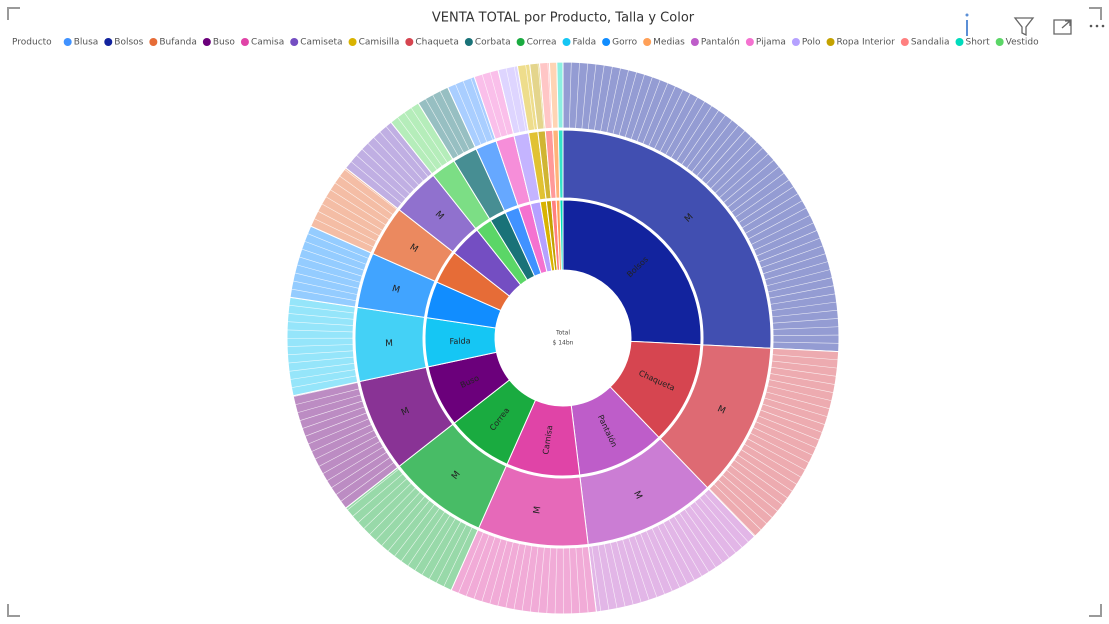  I want to click on legend-label: Bufanda, so click(178, 43).